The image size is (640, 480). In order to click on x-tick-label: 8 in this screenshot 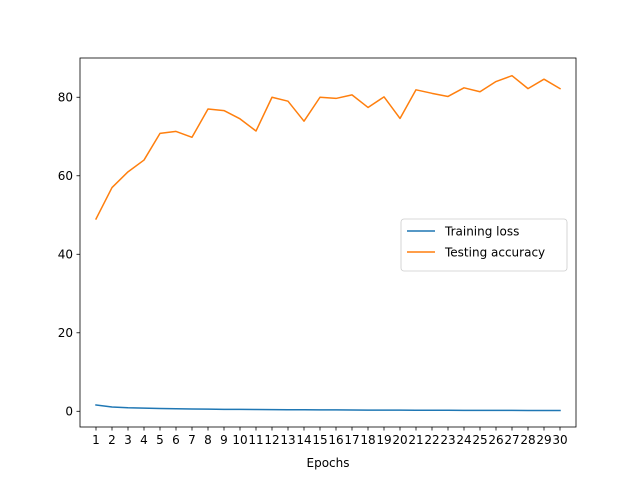, I will do `click(208, 440)`.